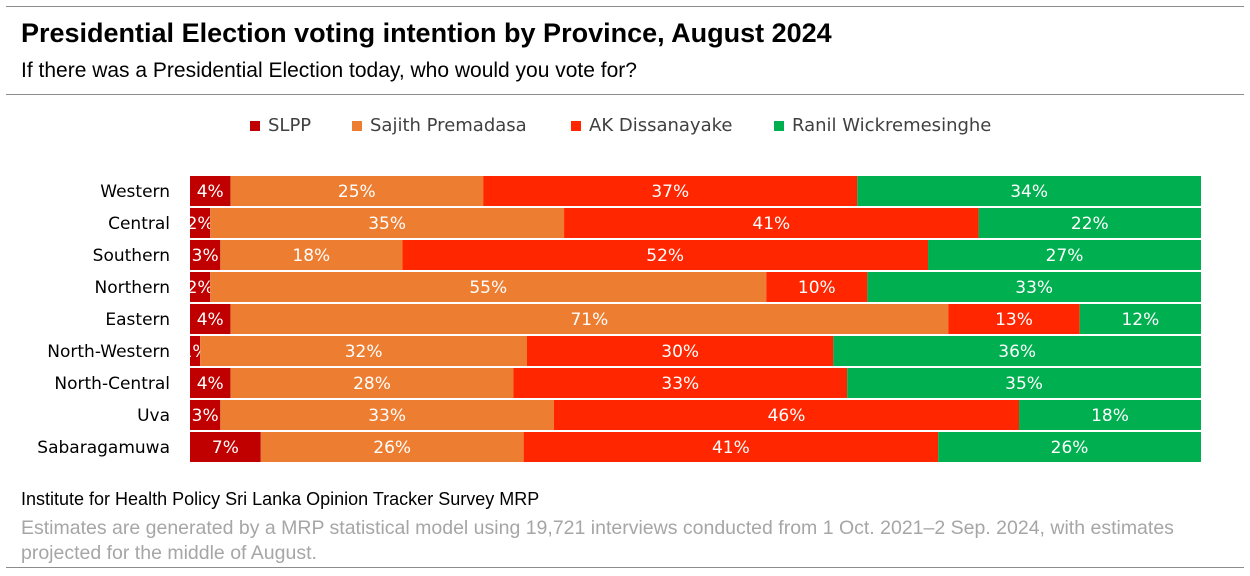 The width and height of the screenshot is (1250, 576). Describe the element at coordinates (576, 126) in the screenshot. I see `legend-swatch-ak-dissanayake` at that location.